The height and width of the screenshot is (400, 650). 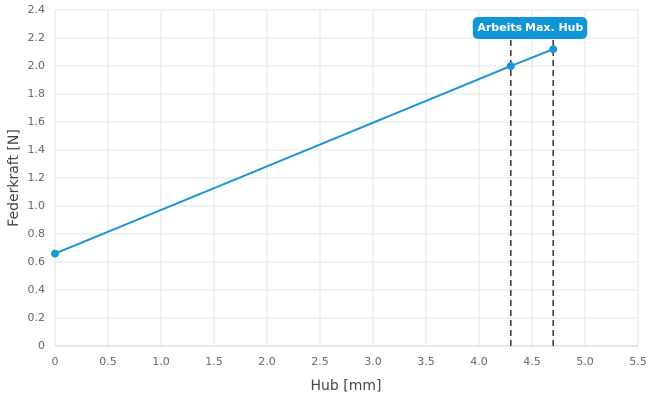 What do you see at coordinates (37, 65) in the screenshot?
I see `y-tick-label: 2.0` at bounding box center [37, 65].